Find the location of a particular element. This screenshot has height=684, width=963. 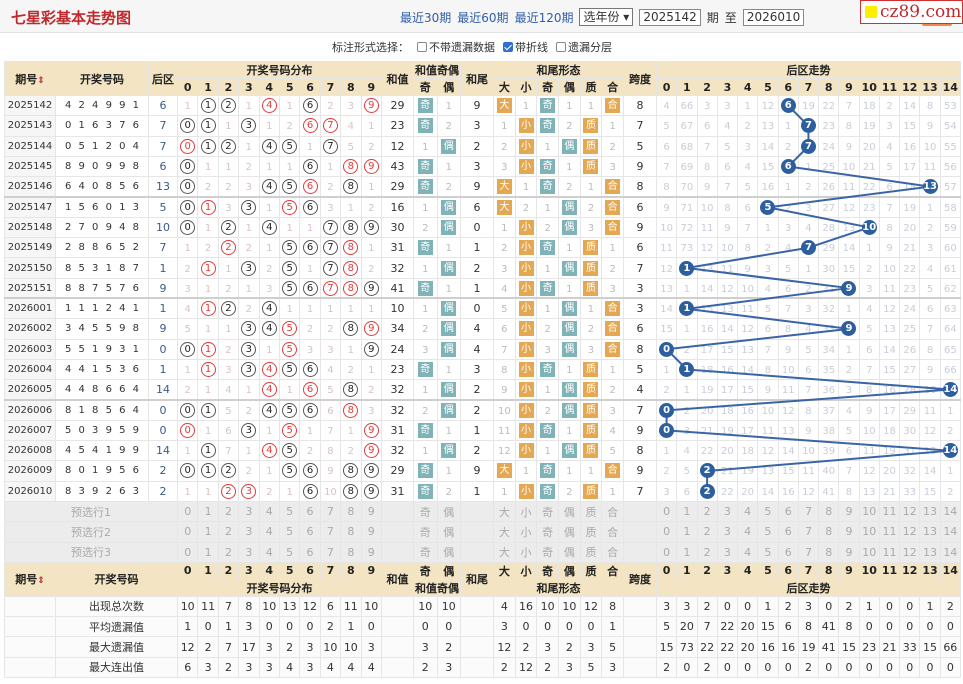

year-select: 选年份 ▾ is located at coordinates (606, 17).